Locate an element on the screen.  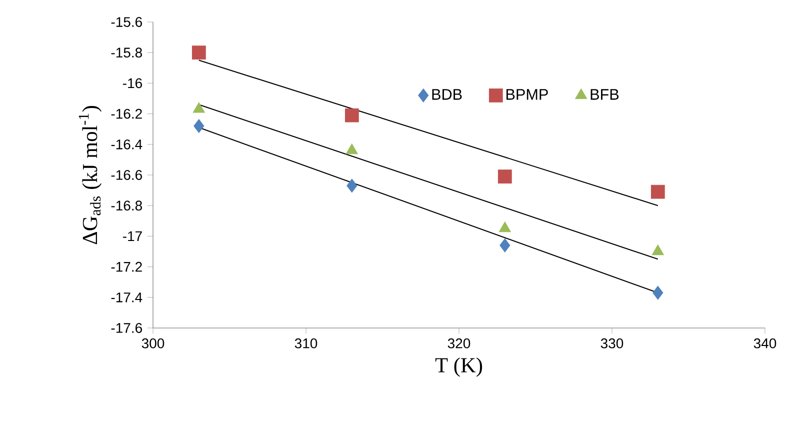
y-tick-label: -17 is located at coordinates (132, 236).